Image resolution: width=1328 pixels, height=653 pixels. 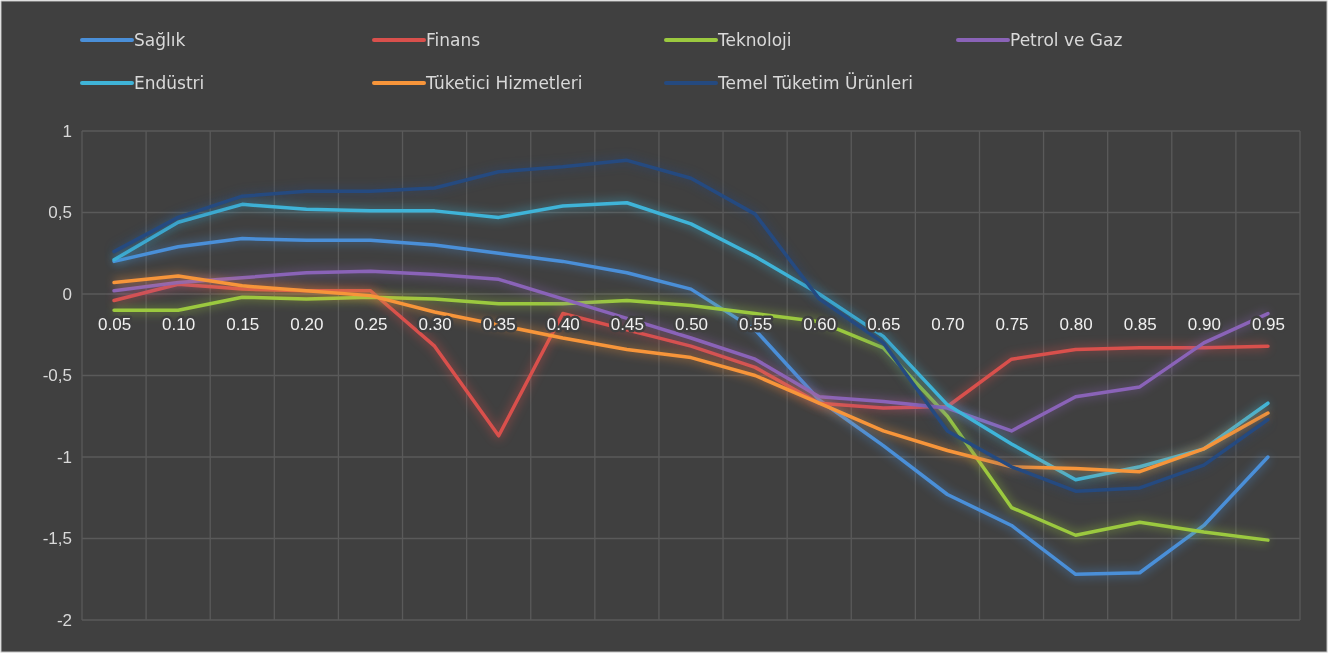 What do you see at coordinates (1268, 325) in the screenshot?
I see `x-tick-label: 0.95` at bounding box center [1268, 325].